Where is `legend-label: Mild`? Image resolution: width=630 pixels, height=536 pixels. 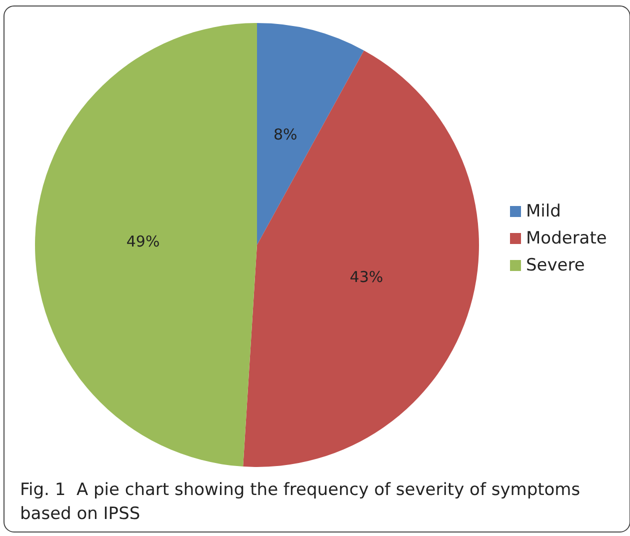 legend-label: Mild is located at coordinates (543, 212).